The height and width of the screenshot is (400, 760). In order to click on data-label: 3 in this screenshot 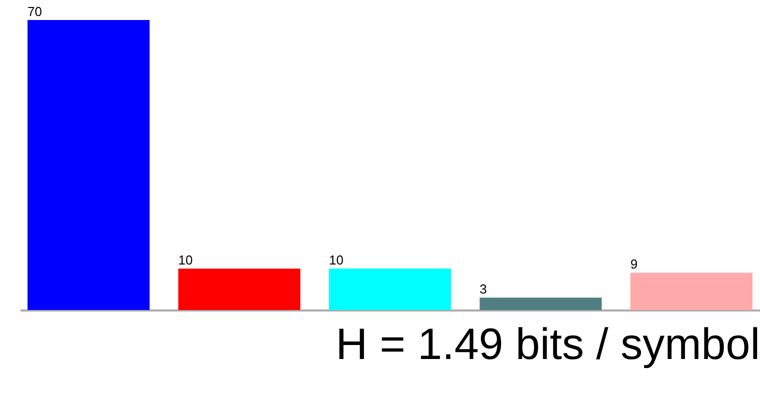, I will do `click(483, 289)`.